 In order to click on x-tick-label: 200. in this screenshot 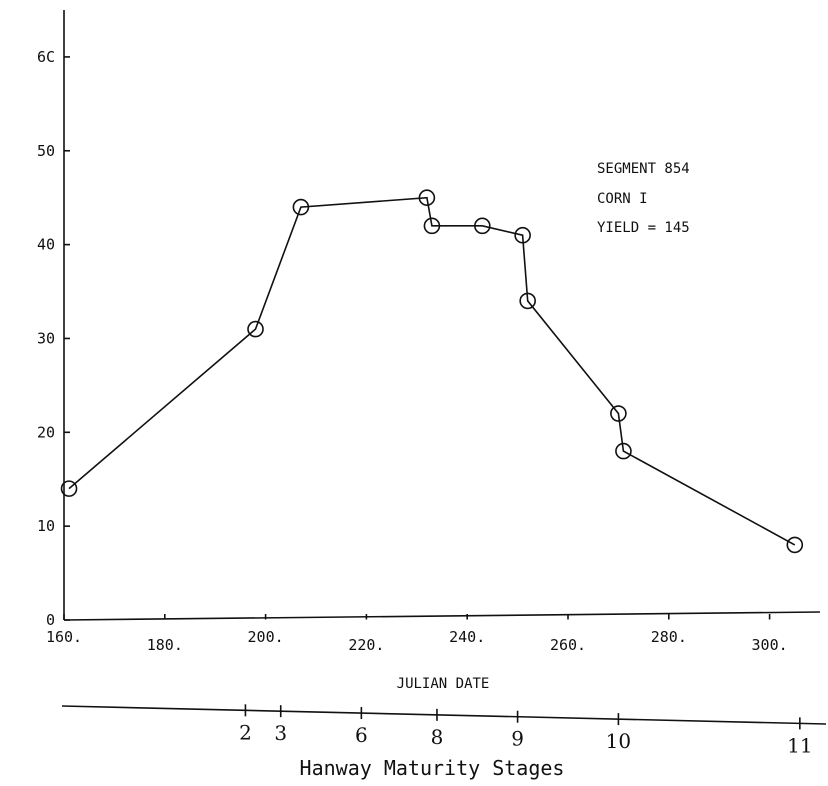, I will do `click(266, 637)`.